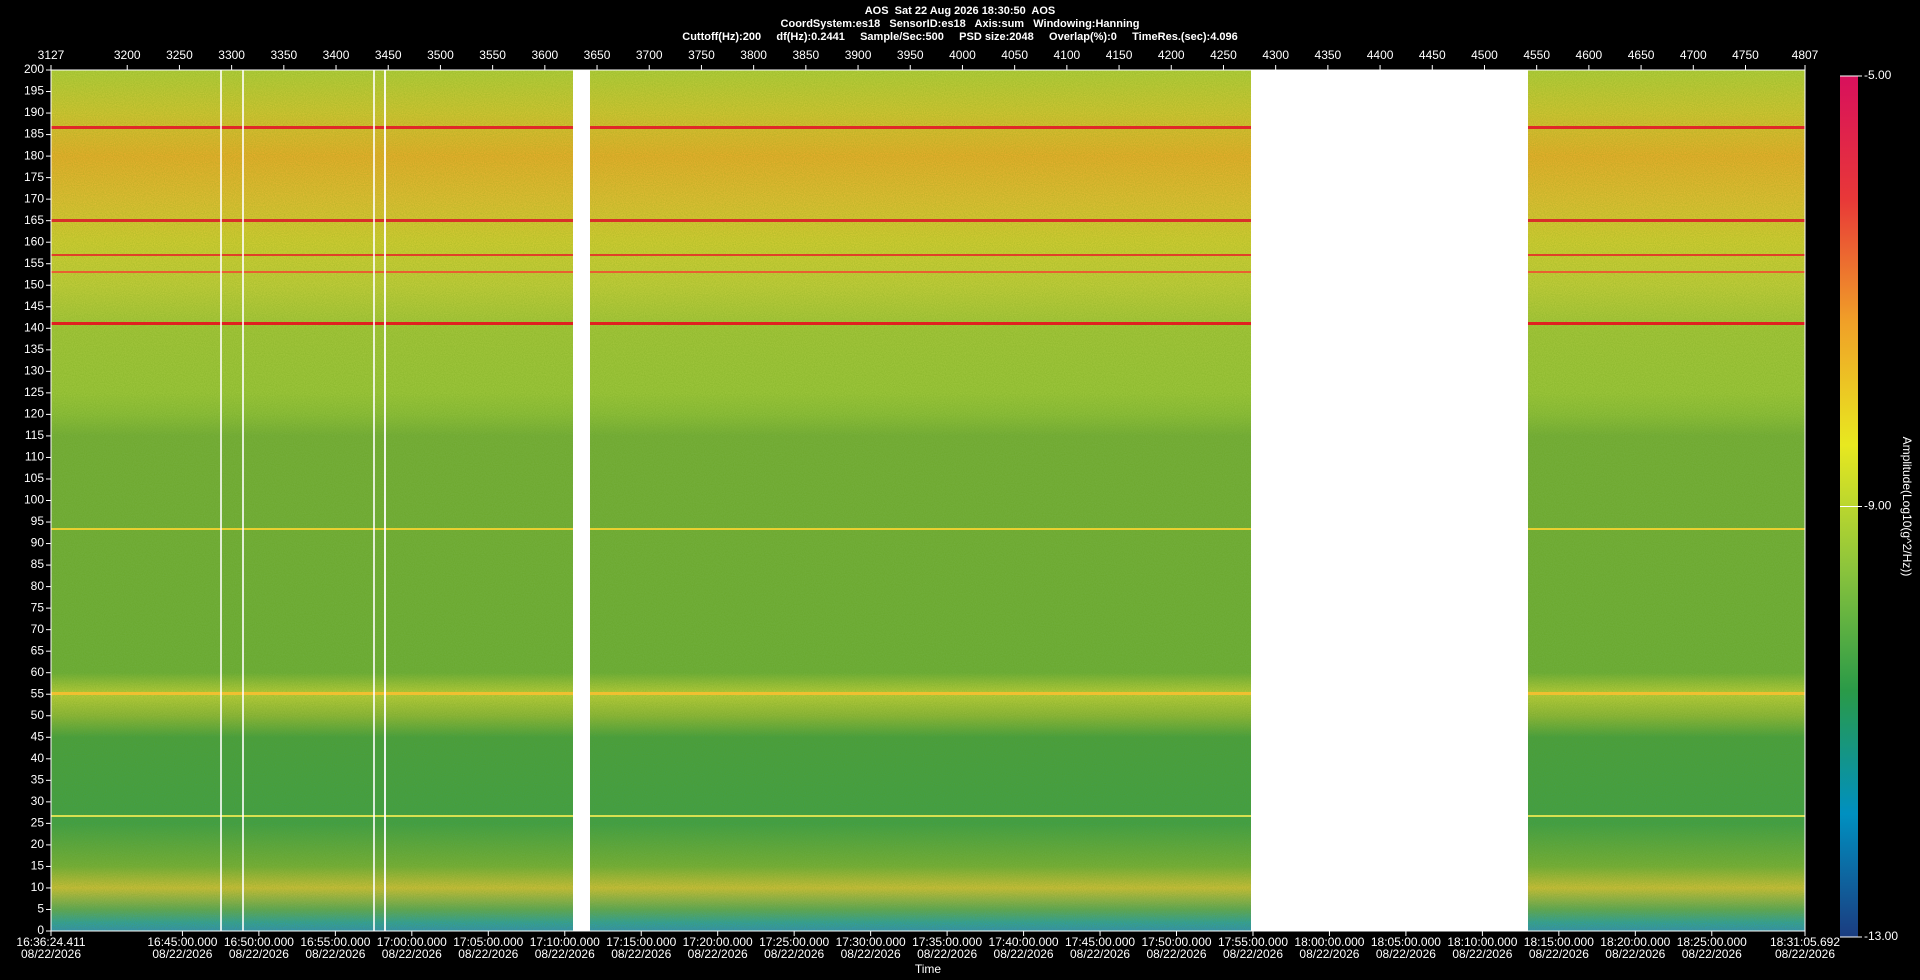 The width and height of the screenshot is (1920, 980). What do you see at coordinates (388, 55) in the screenshot?
I see `x-tick-label: 3450` at bounding box center [388, 55].